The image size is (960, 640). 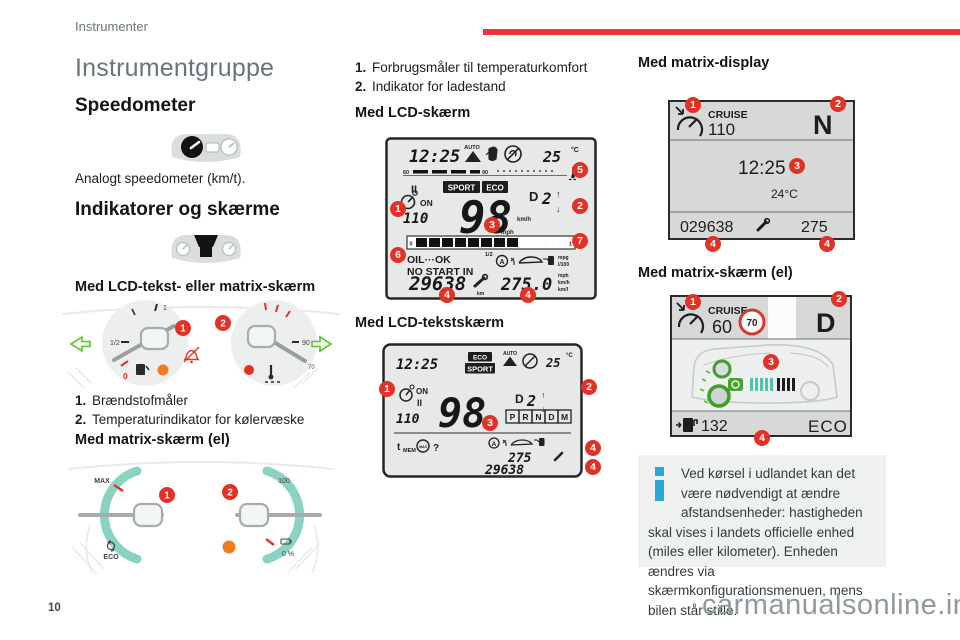 I want to click on legend-item: 1. Forbrugsmåler til temperaturkomfort, so click(x=471, y=67).